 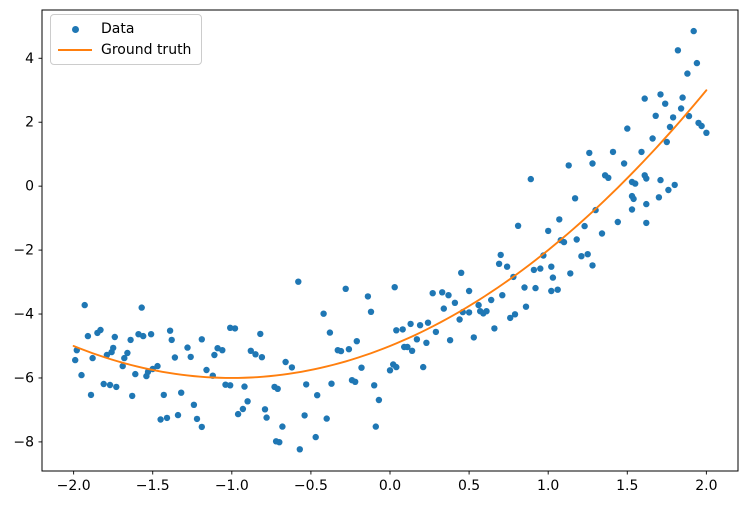 I want to click on x-tick-label: −1.0, so click(x=232, y=486).